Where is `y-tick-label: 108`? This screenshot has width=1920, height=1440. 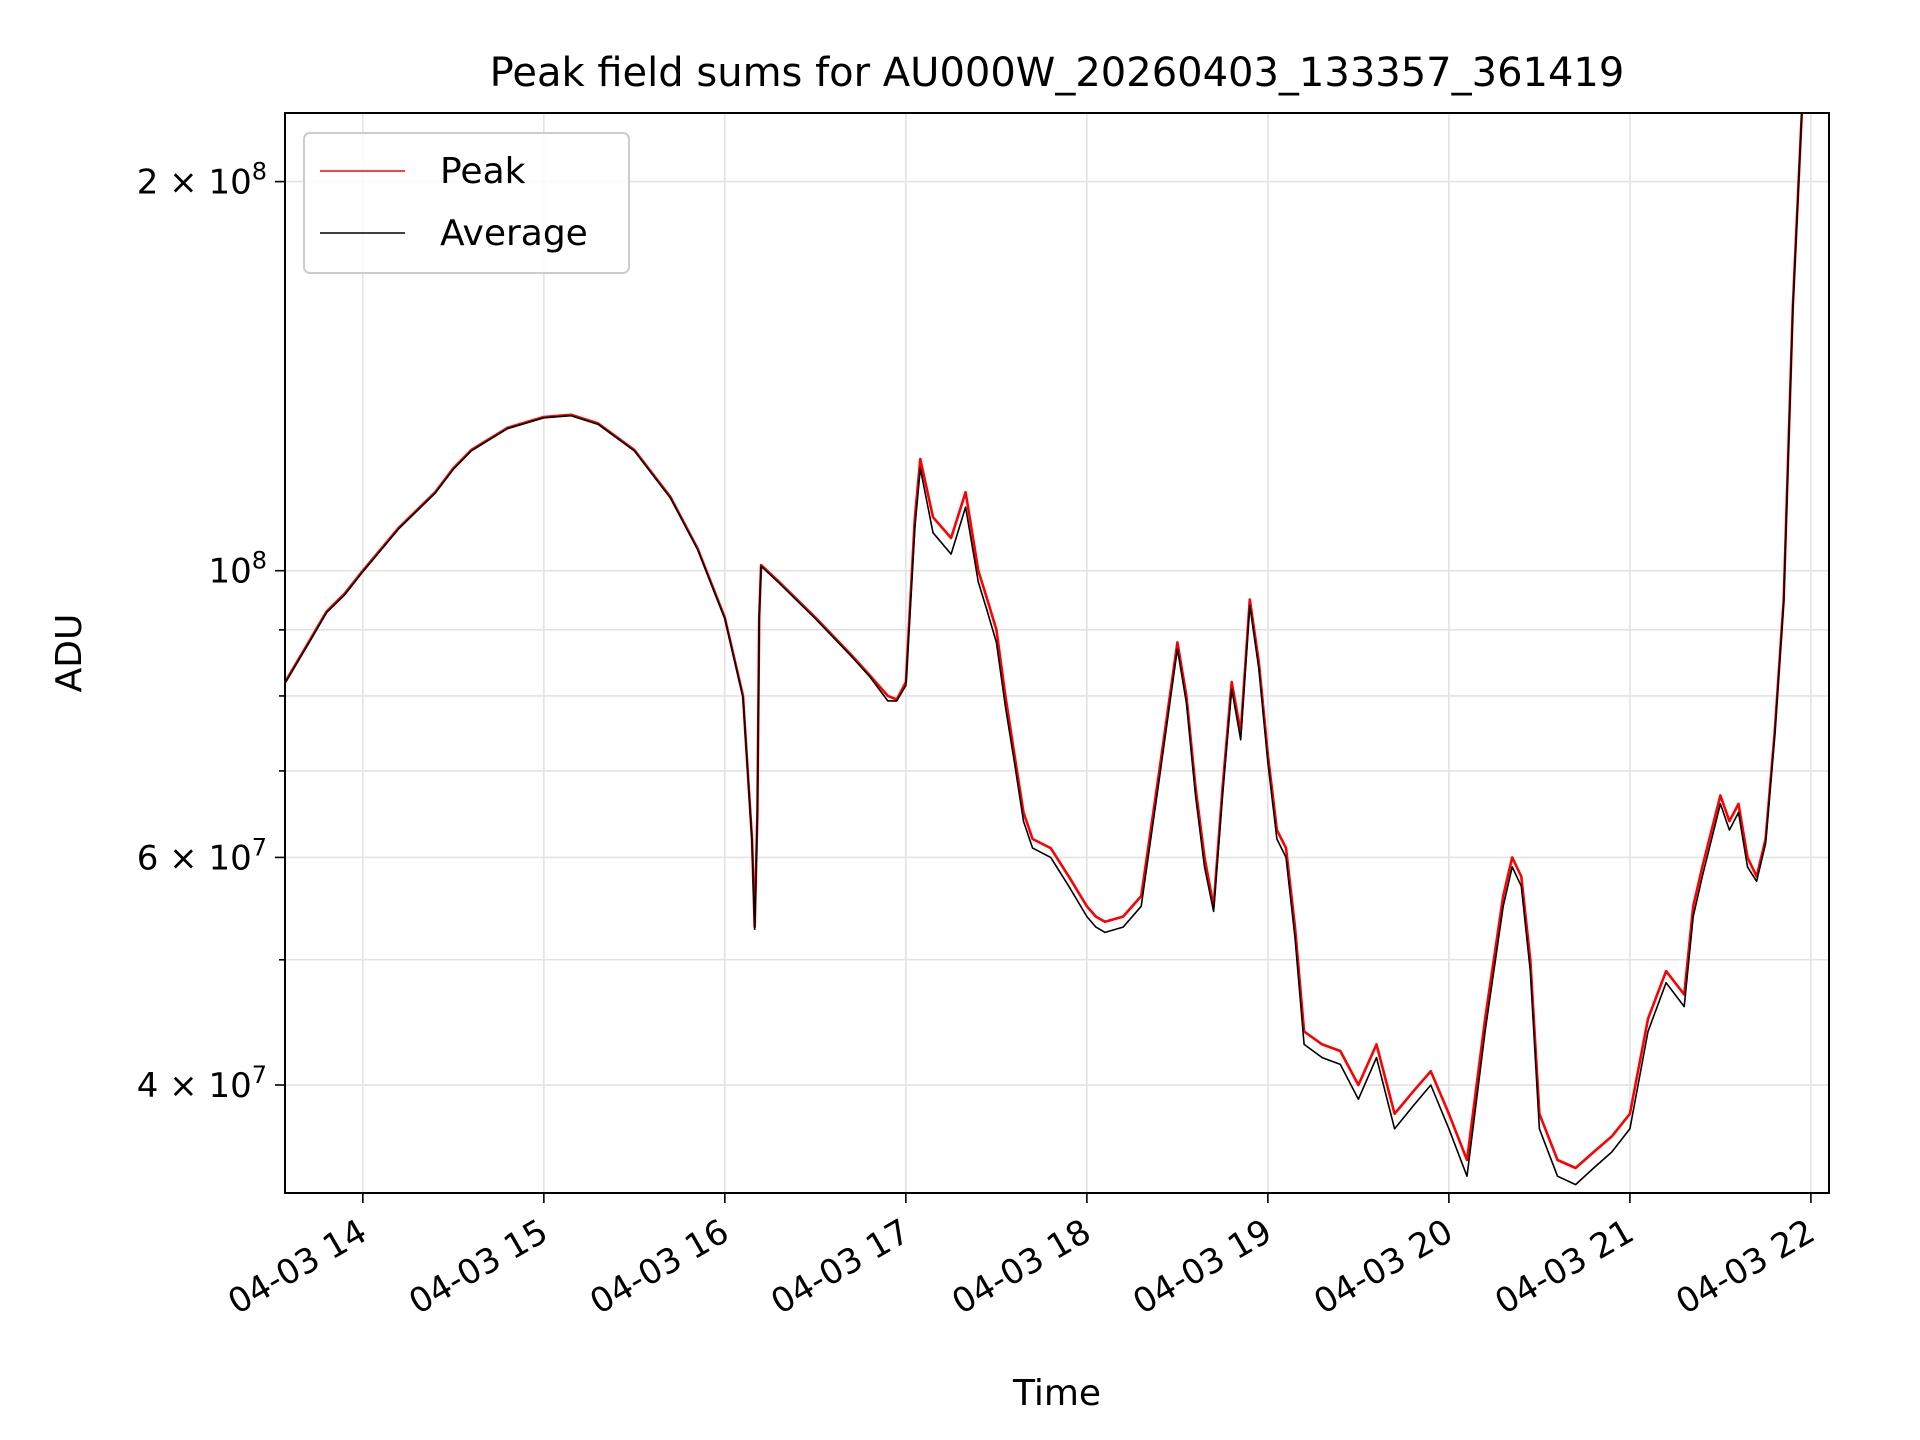
y-tick-label: 108 is located at coordinates (237, 569).